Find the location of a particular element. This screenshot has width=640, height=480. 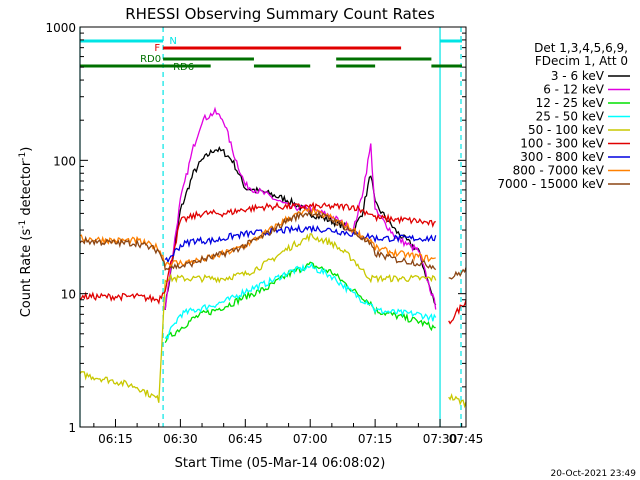

y-axis-label: Count Rate (s-1 detector-1) is located at coordinates (26, 232).